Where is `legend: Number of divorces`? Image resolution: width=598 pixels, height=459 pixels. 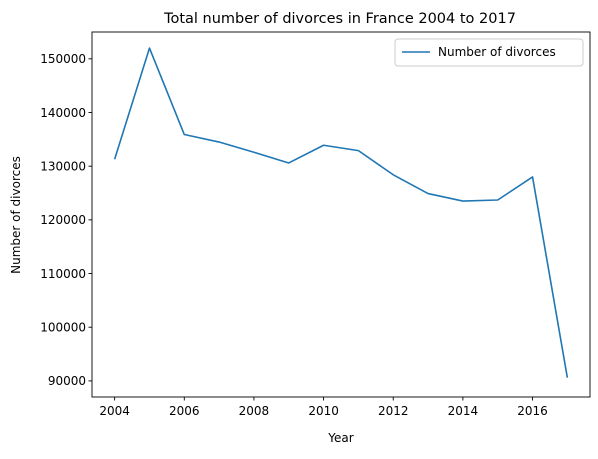 legend: Number of divorces is located at coordinates (489, 52).